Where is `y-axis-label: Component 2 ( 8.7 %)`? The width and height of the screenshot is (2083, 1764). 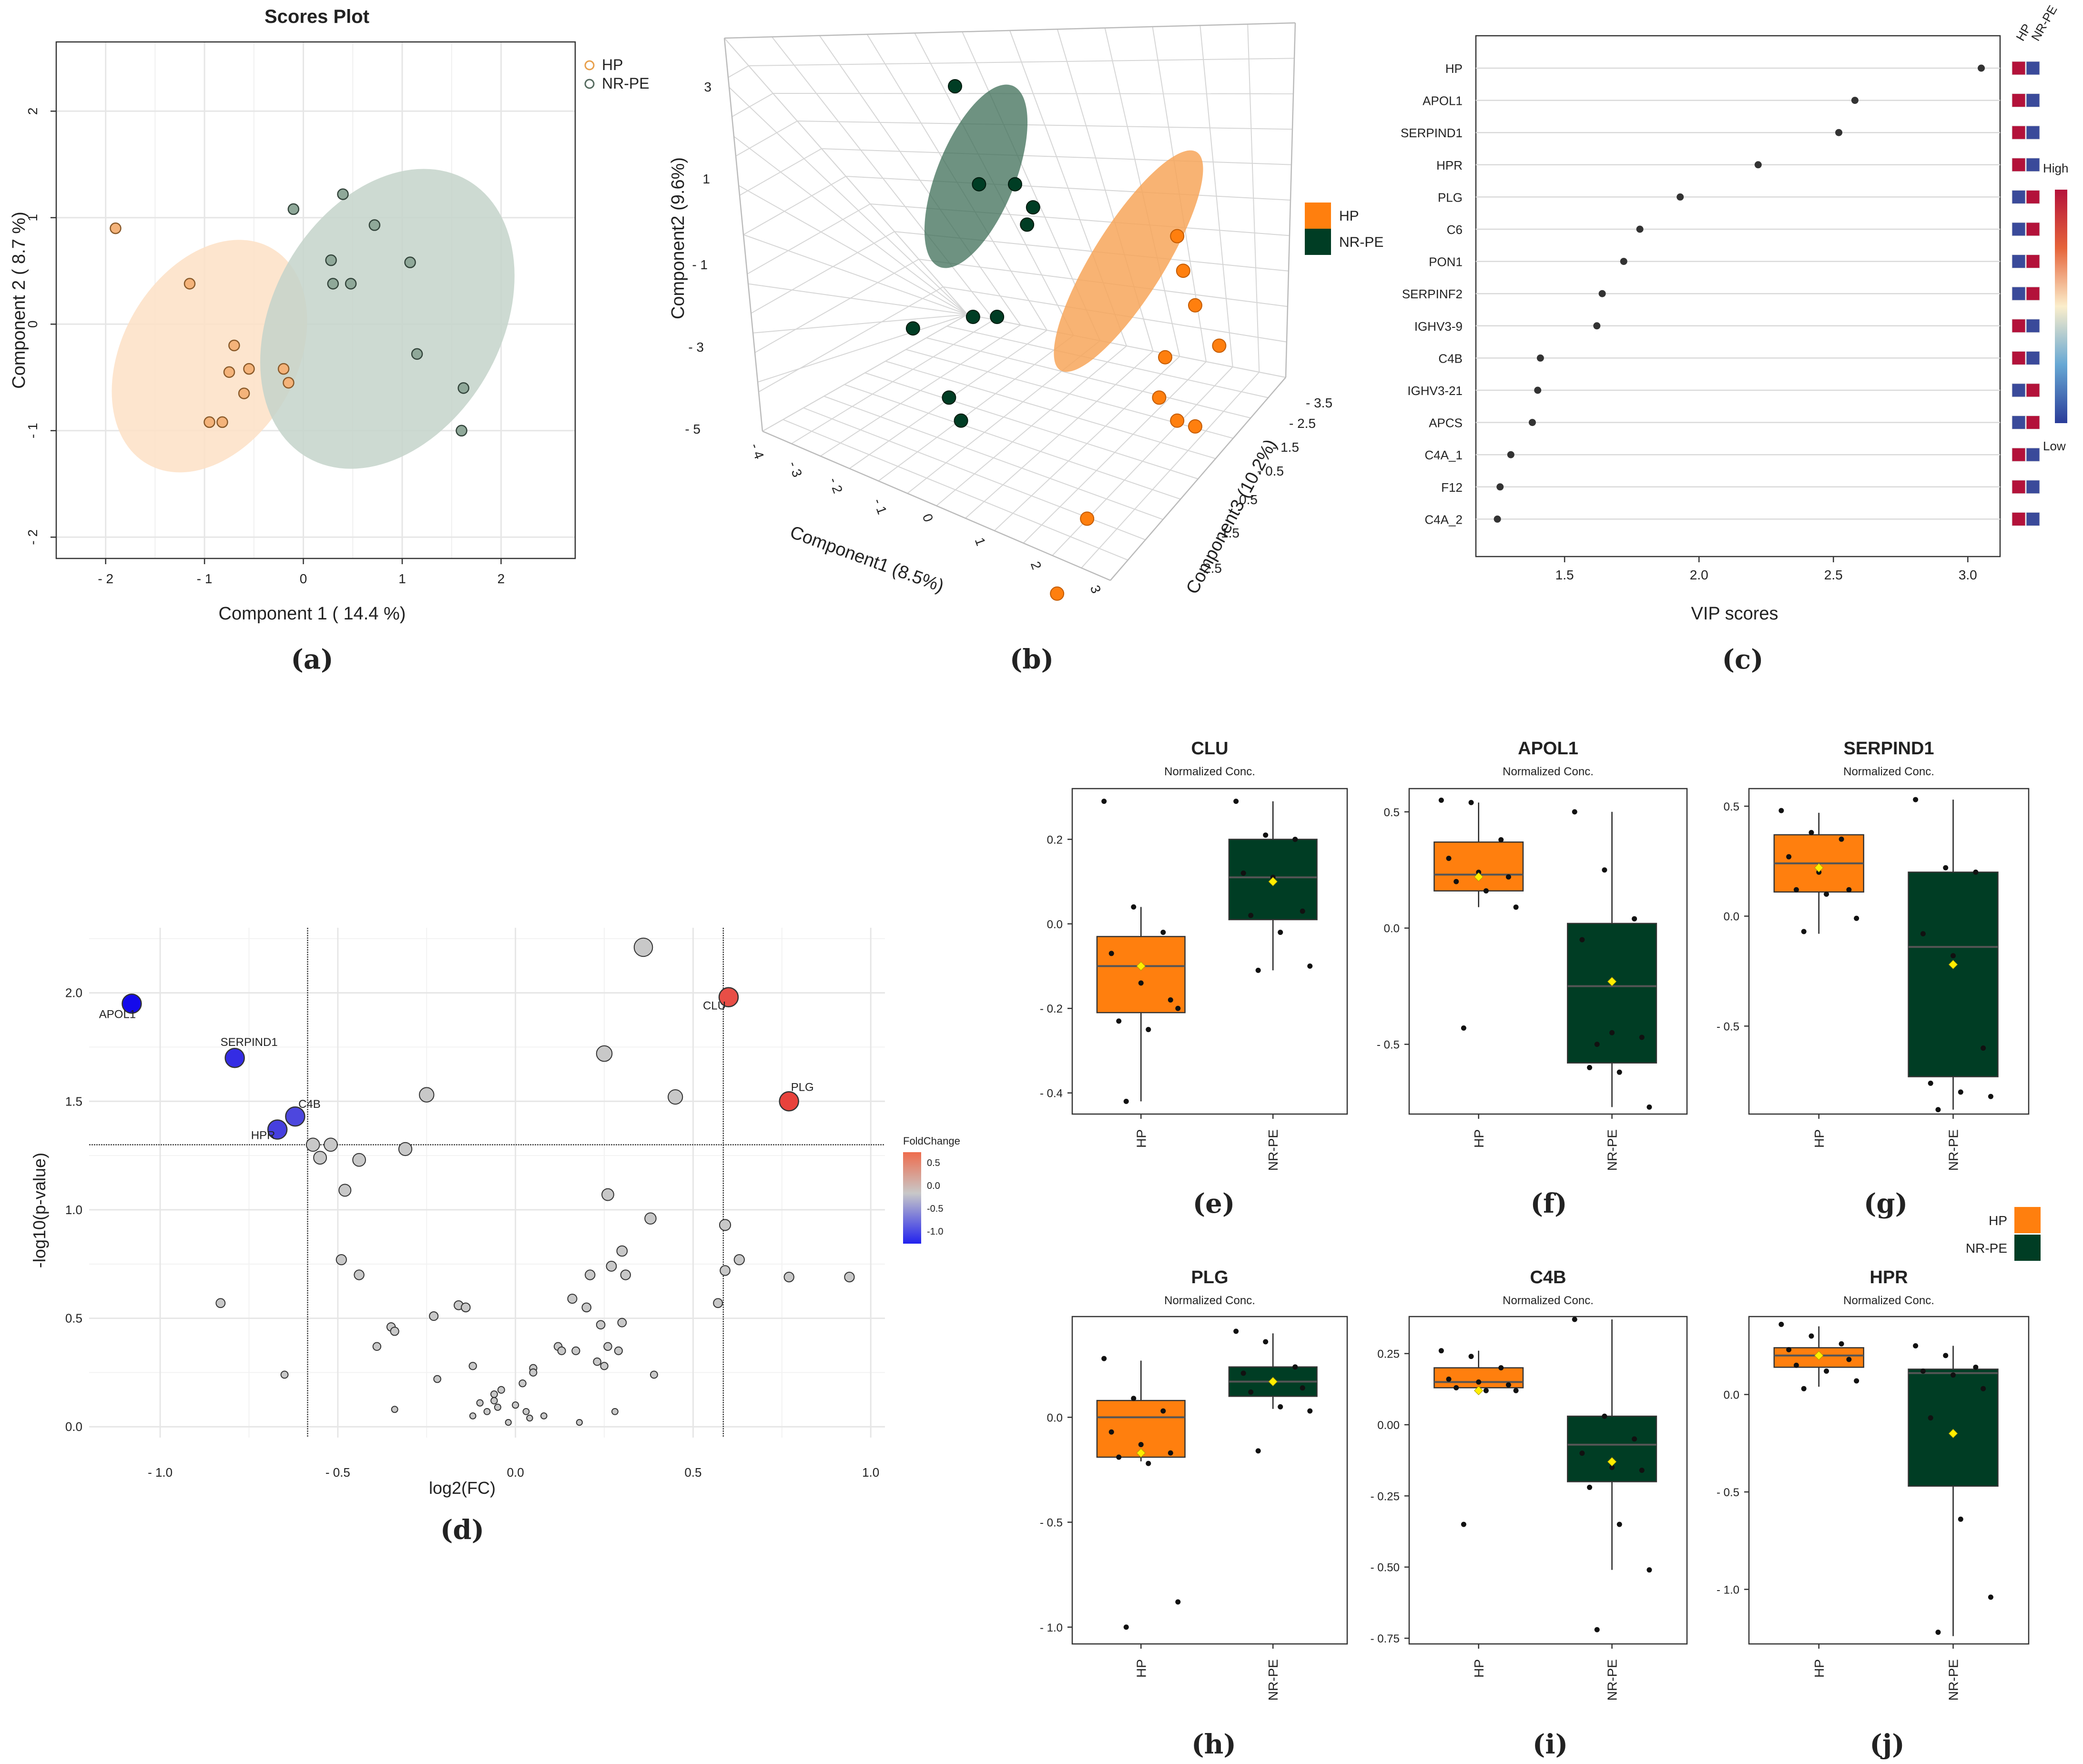 y-axis-label: Component 2 ( 8.7 %) is located at coordinates (19, 300).